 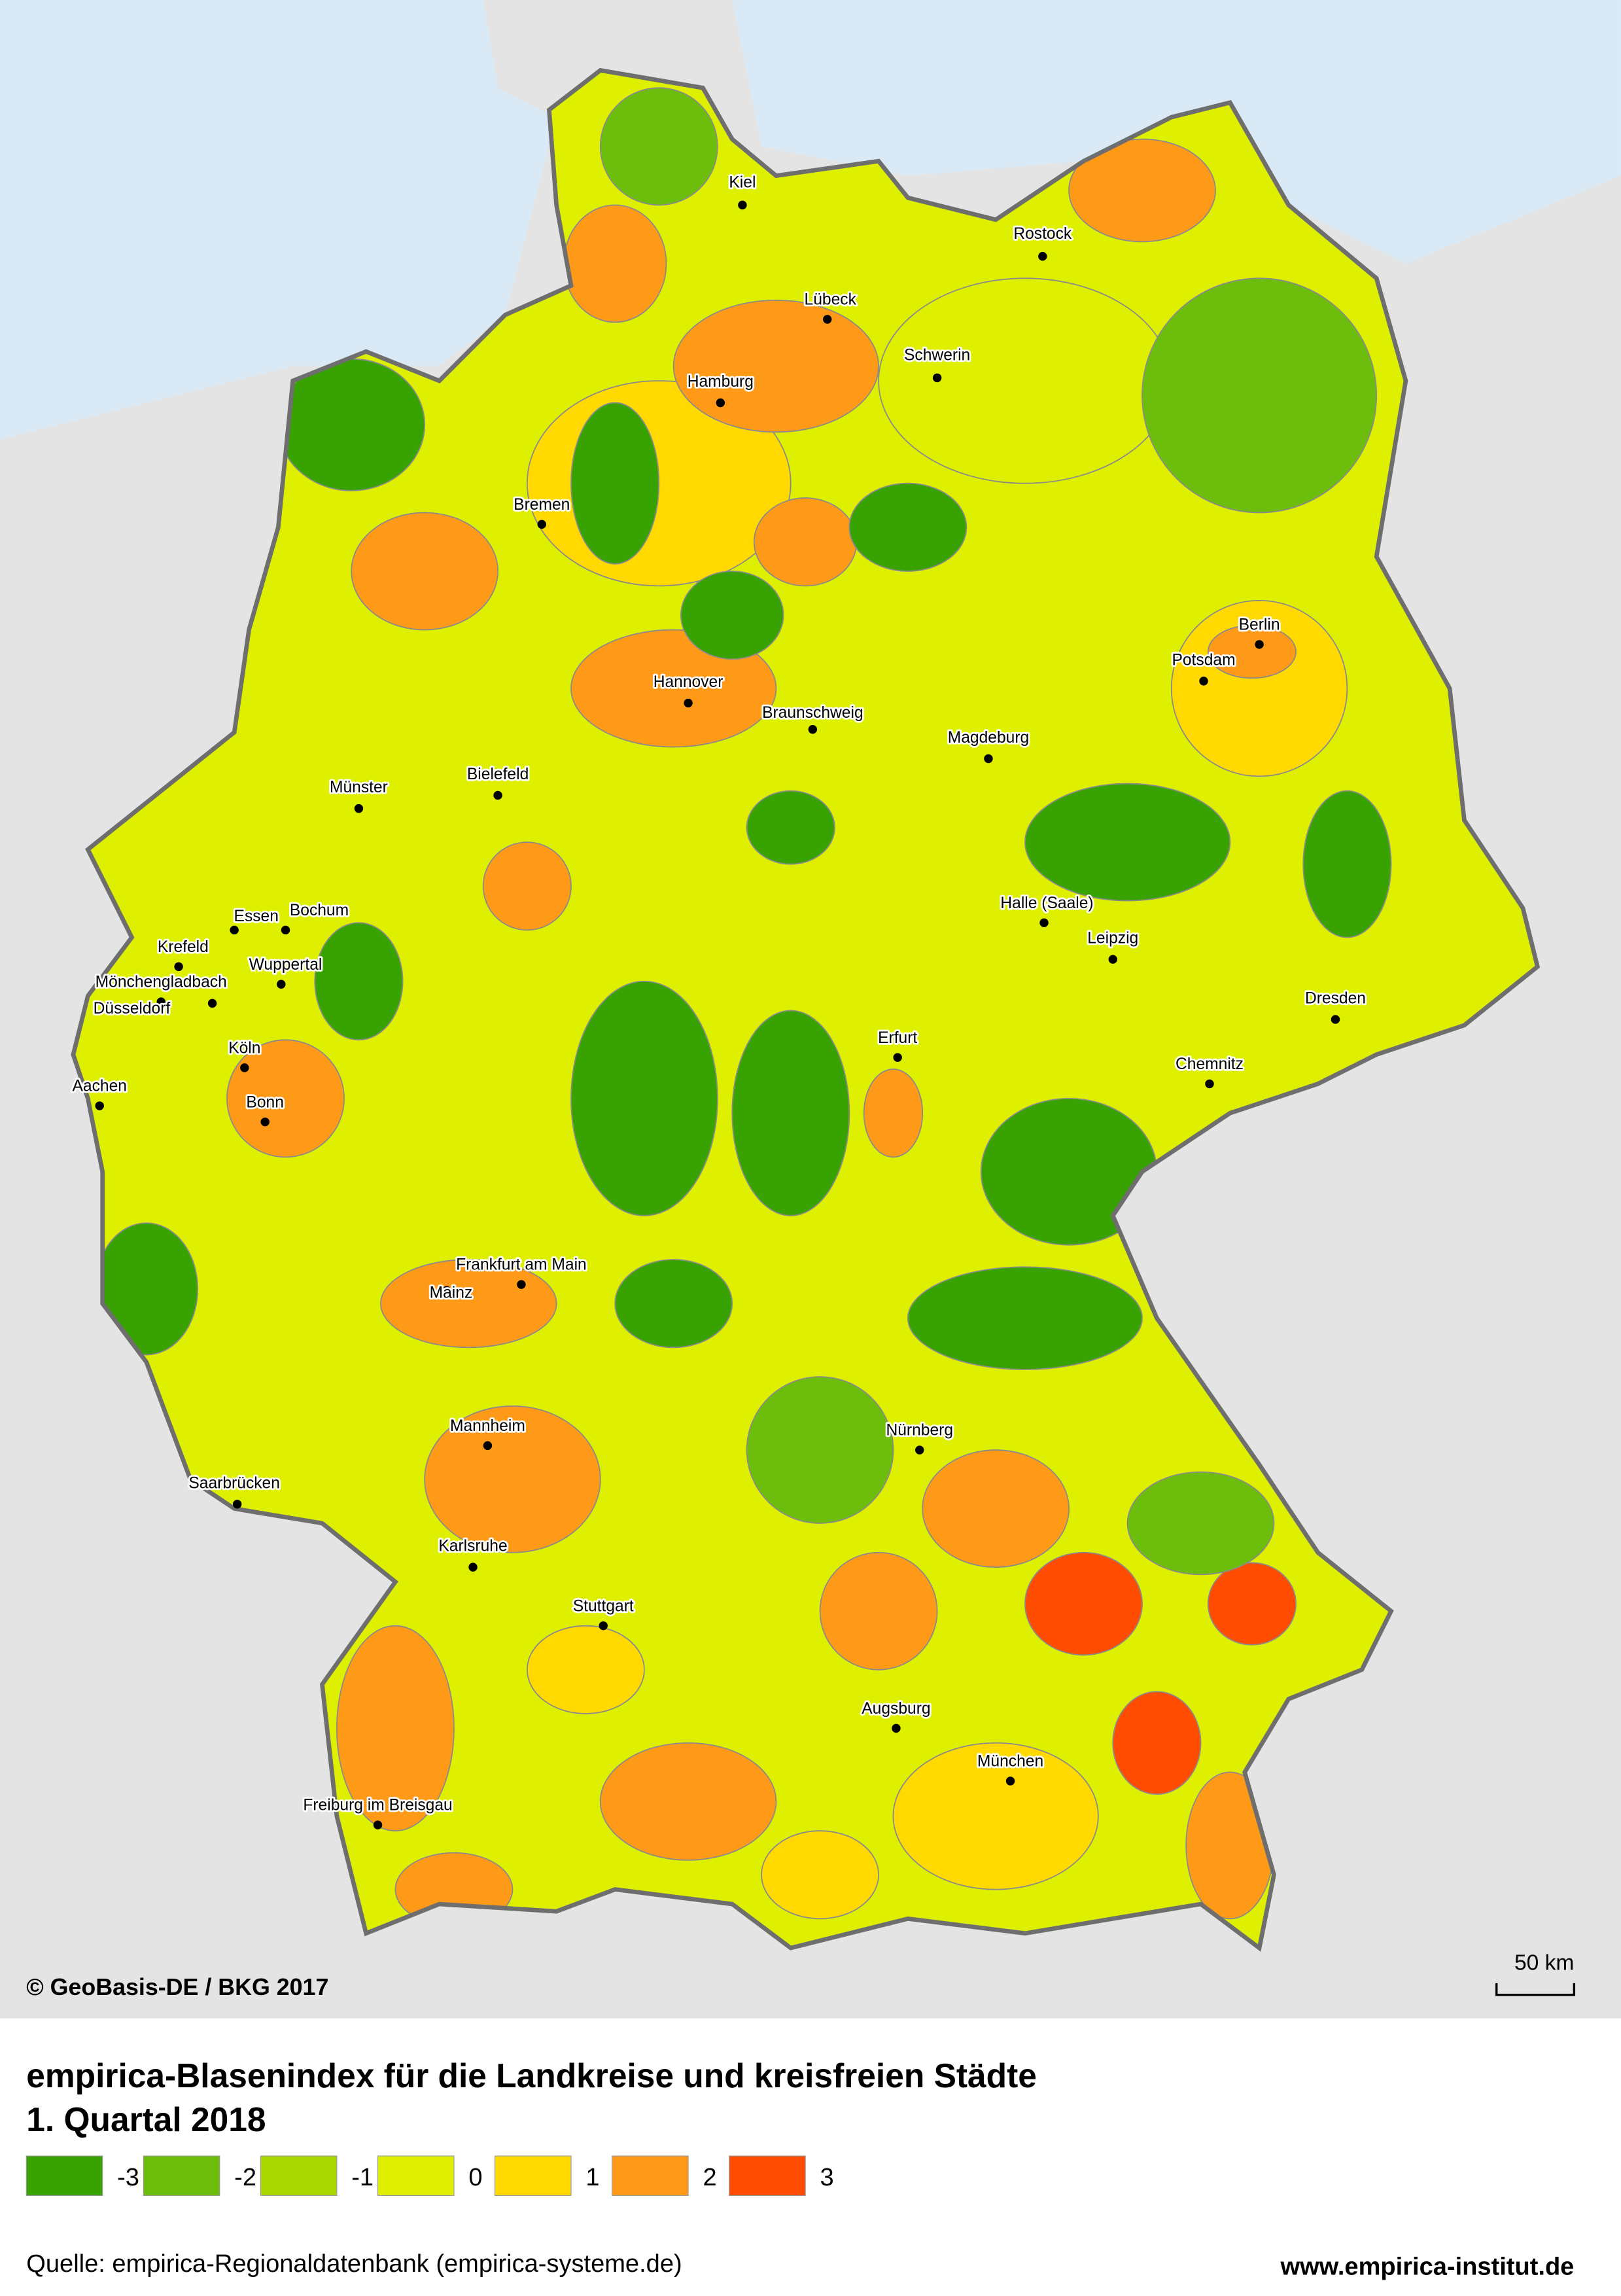 I want to click on city-label: Schwerin, so click(x=937, y=356).